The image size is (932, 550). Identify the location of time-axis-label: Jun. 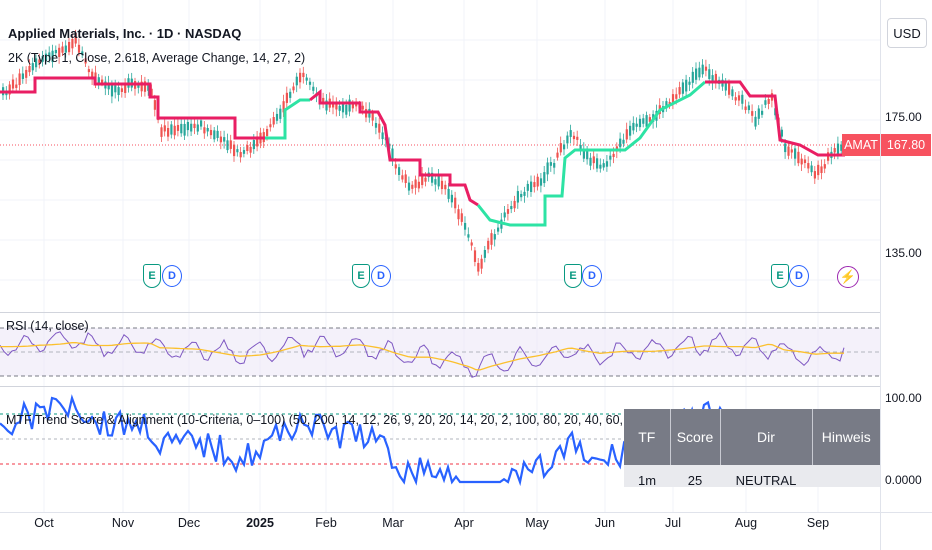
(605, 523).